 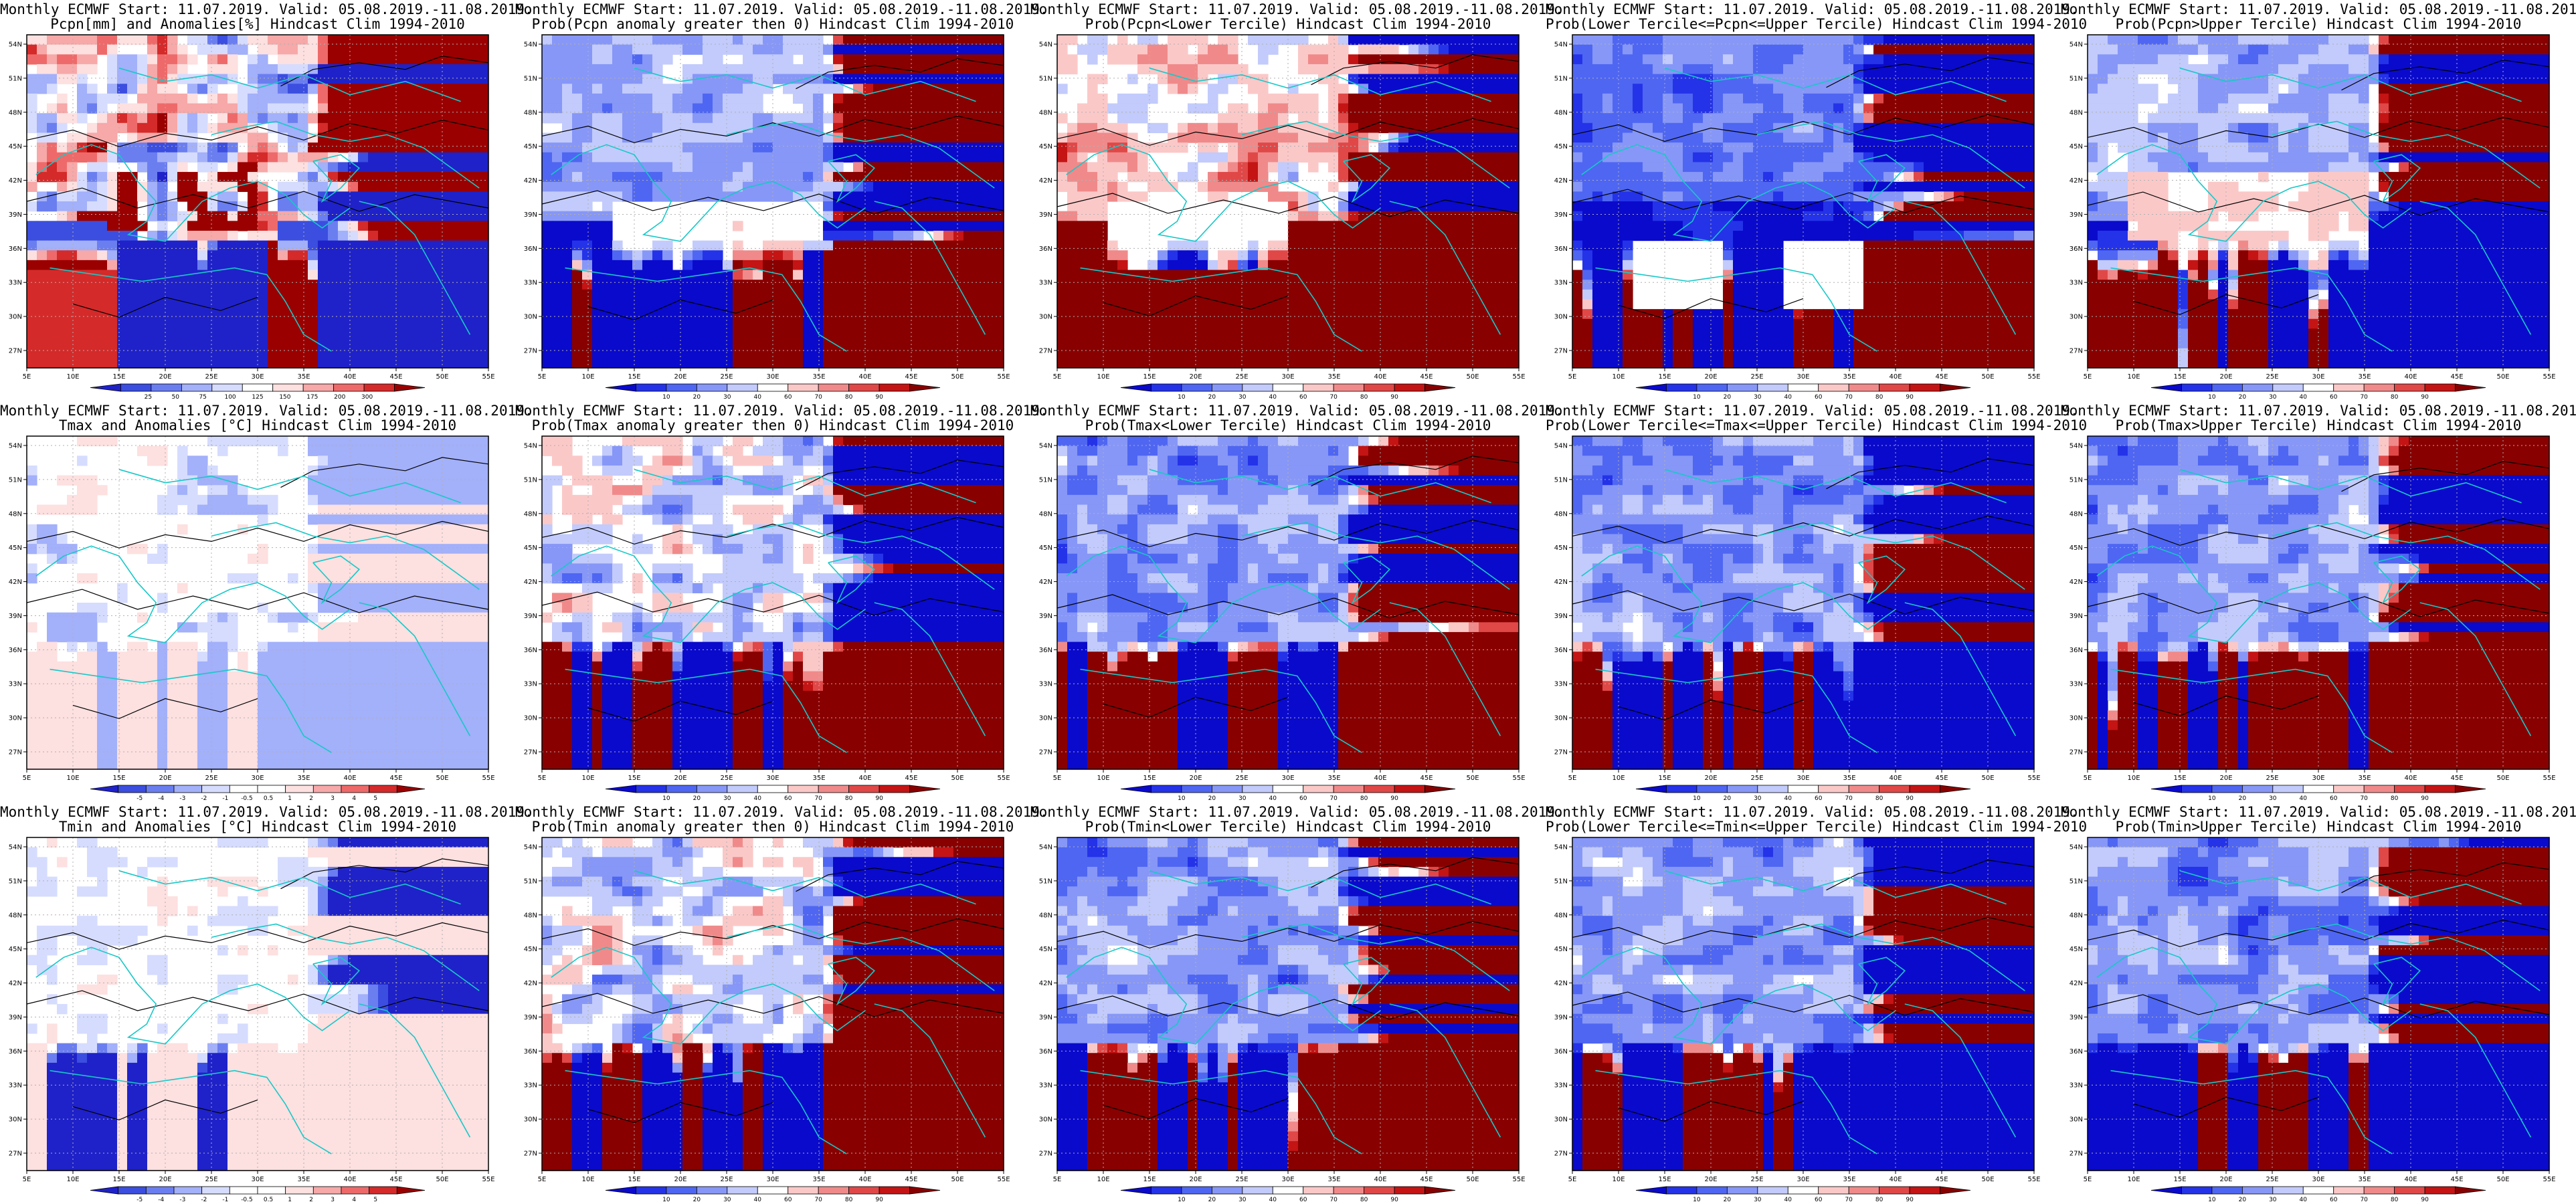 What do you see at coordinates (290, 798) in the screenshot?
I see `colorbar-label: 1` at bounding box center [290, 798].